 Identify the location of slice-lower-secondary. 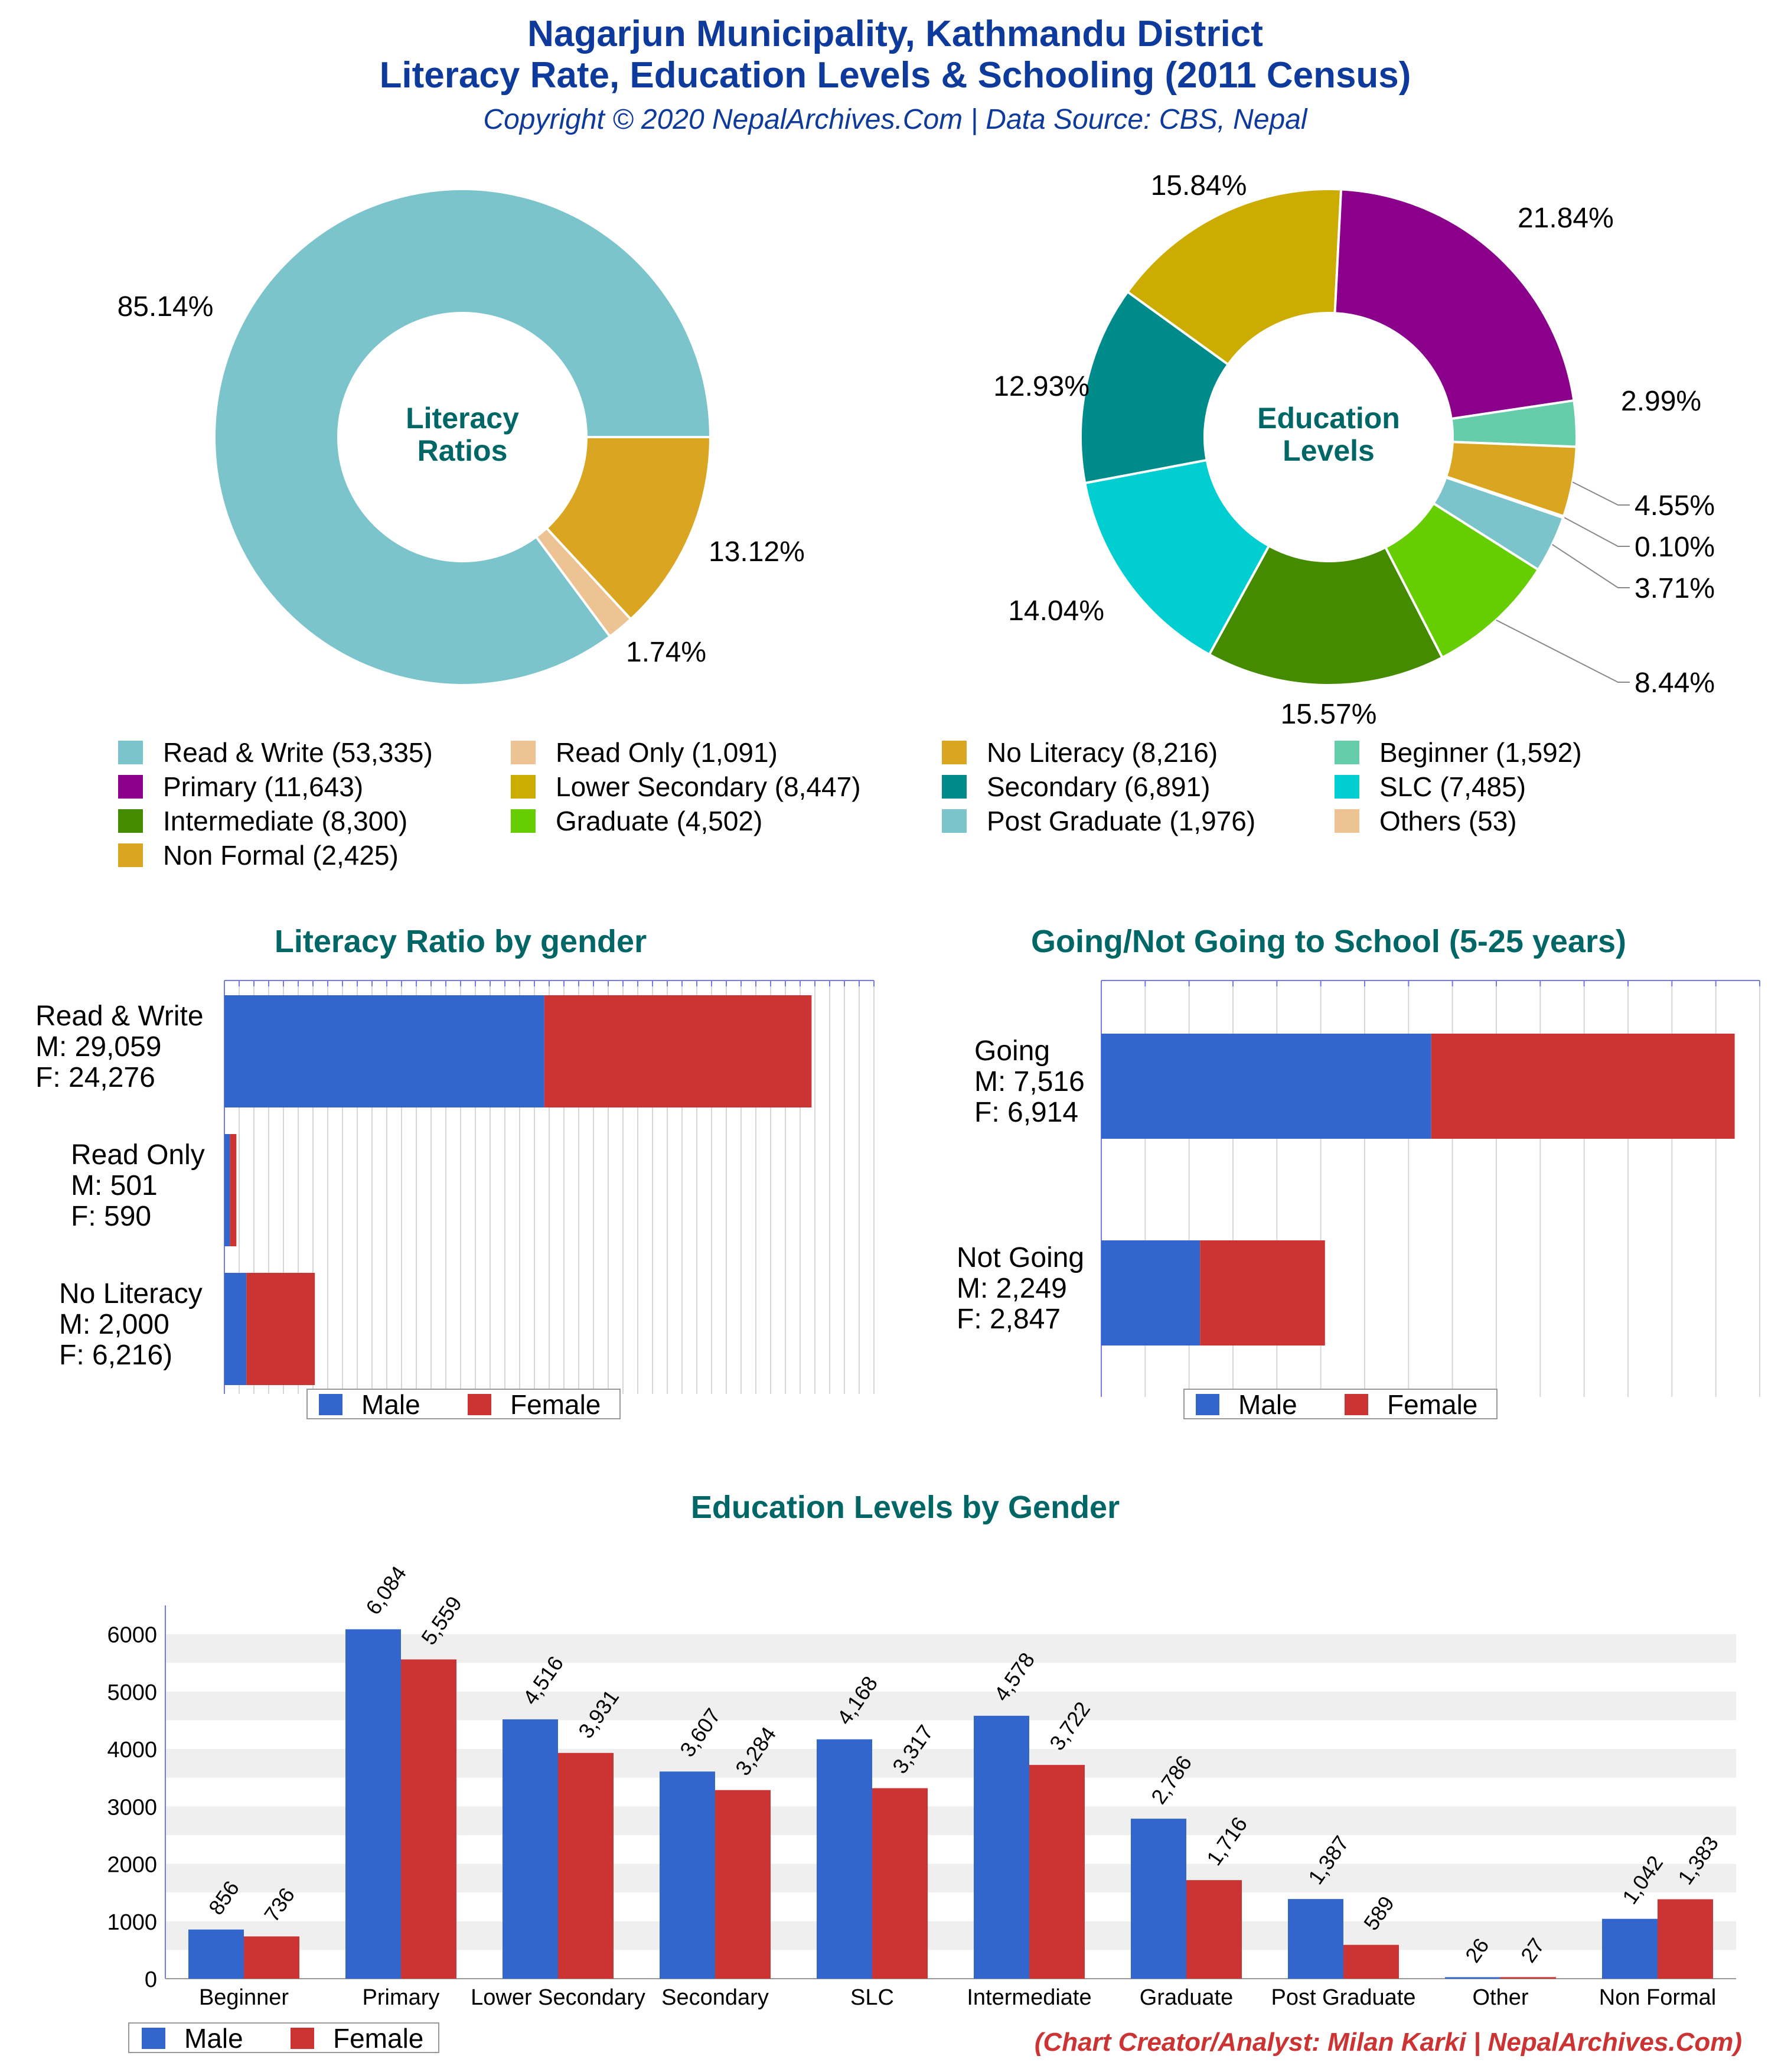
(1234, 277).